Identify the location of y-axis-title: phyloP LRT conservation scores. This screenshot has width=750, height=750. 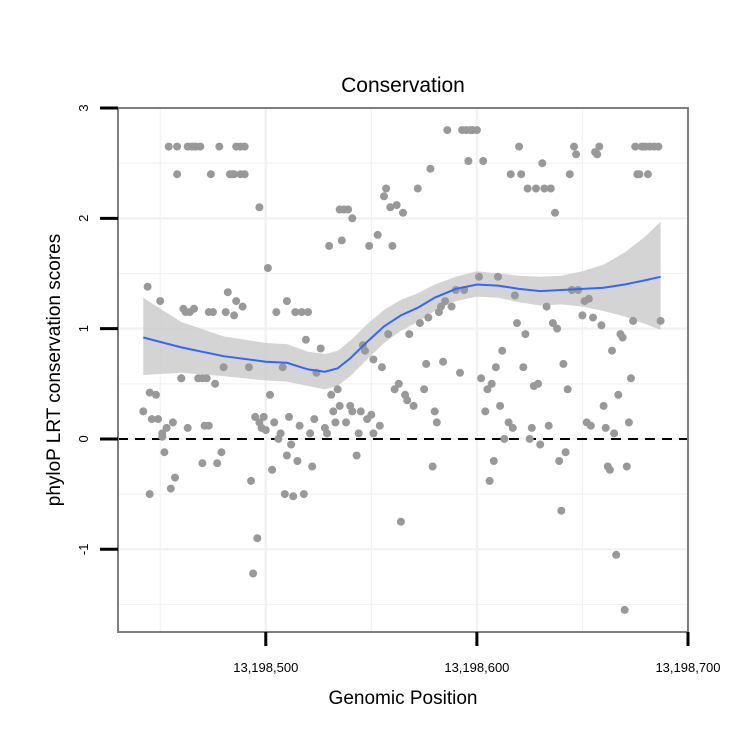
(54, 370).